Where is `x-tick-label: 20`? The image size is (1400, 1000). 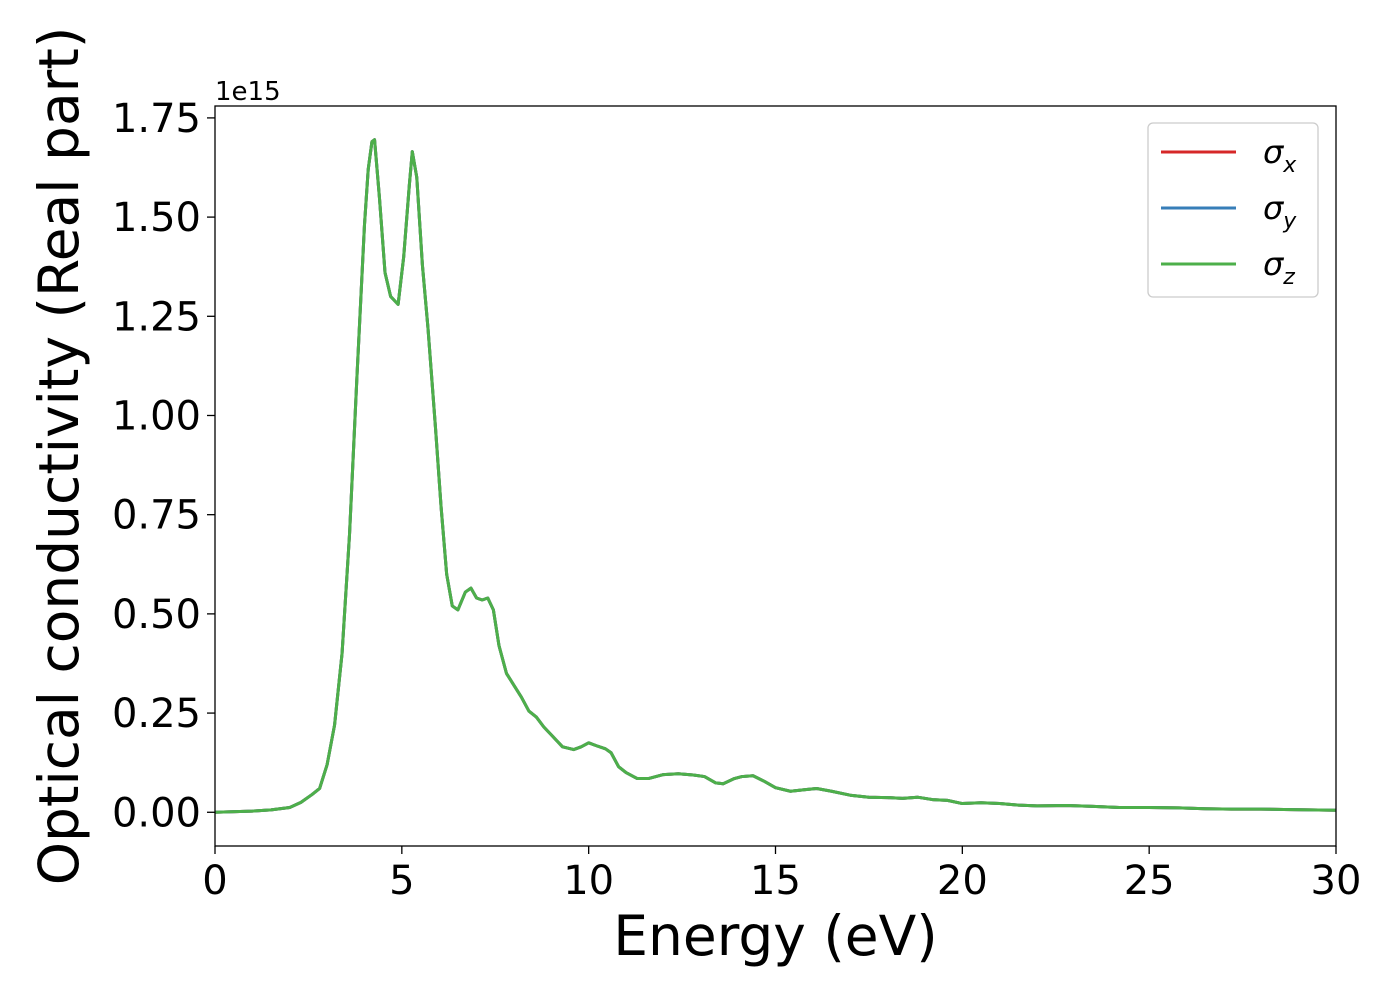 x-tick-label: 20 is located at coordinates (962, 881).